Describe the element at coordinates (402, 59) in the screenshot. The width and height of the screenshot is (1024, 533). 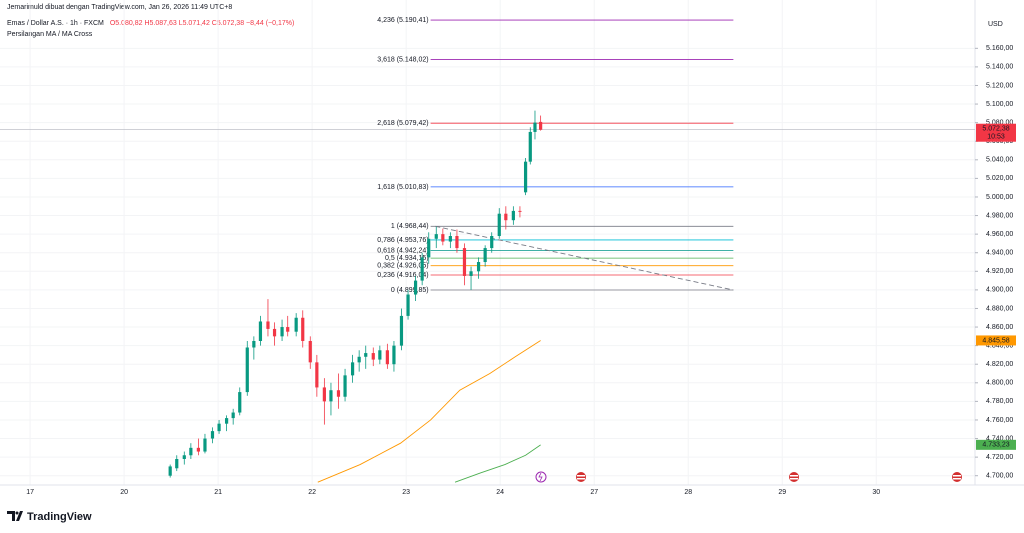
I see `fib-label: 3,618 (5.148,02)` at that location.